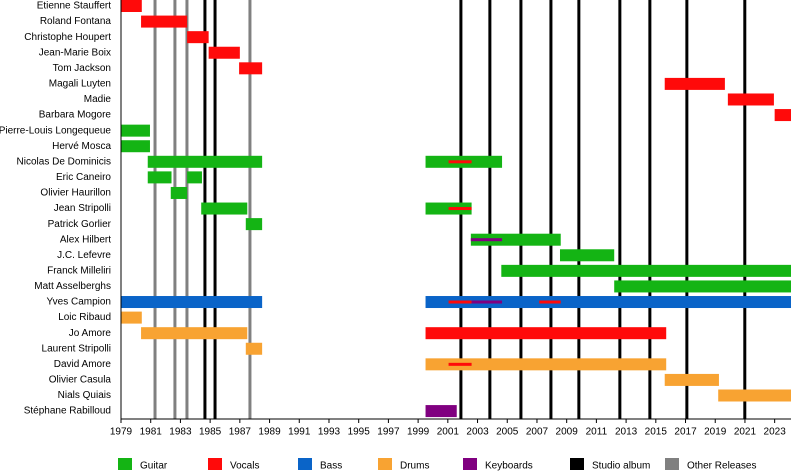 This screenshot has height=476, width=800. Describe the element at coordinates (414, 466) in the screenshot. I see `legend-label: Drums` at that location.